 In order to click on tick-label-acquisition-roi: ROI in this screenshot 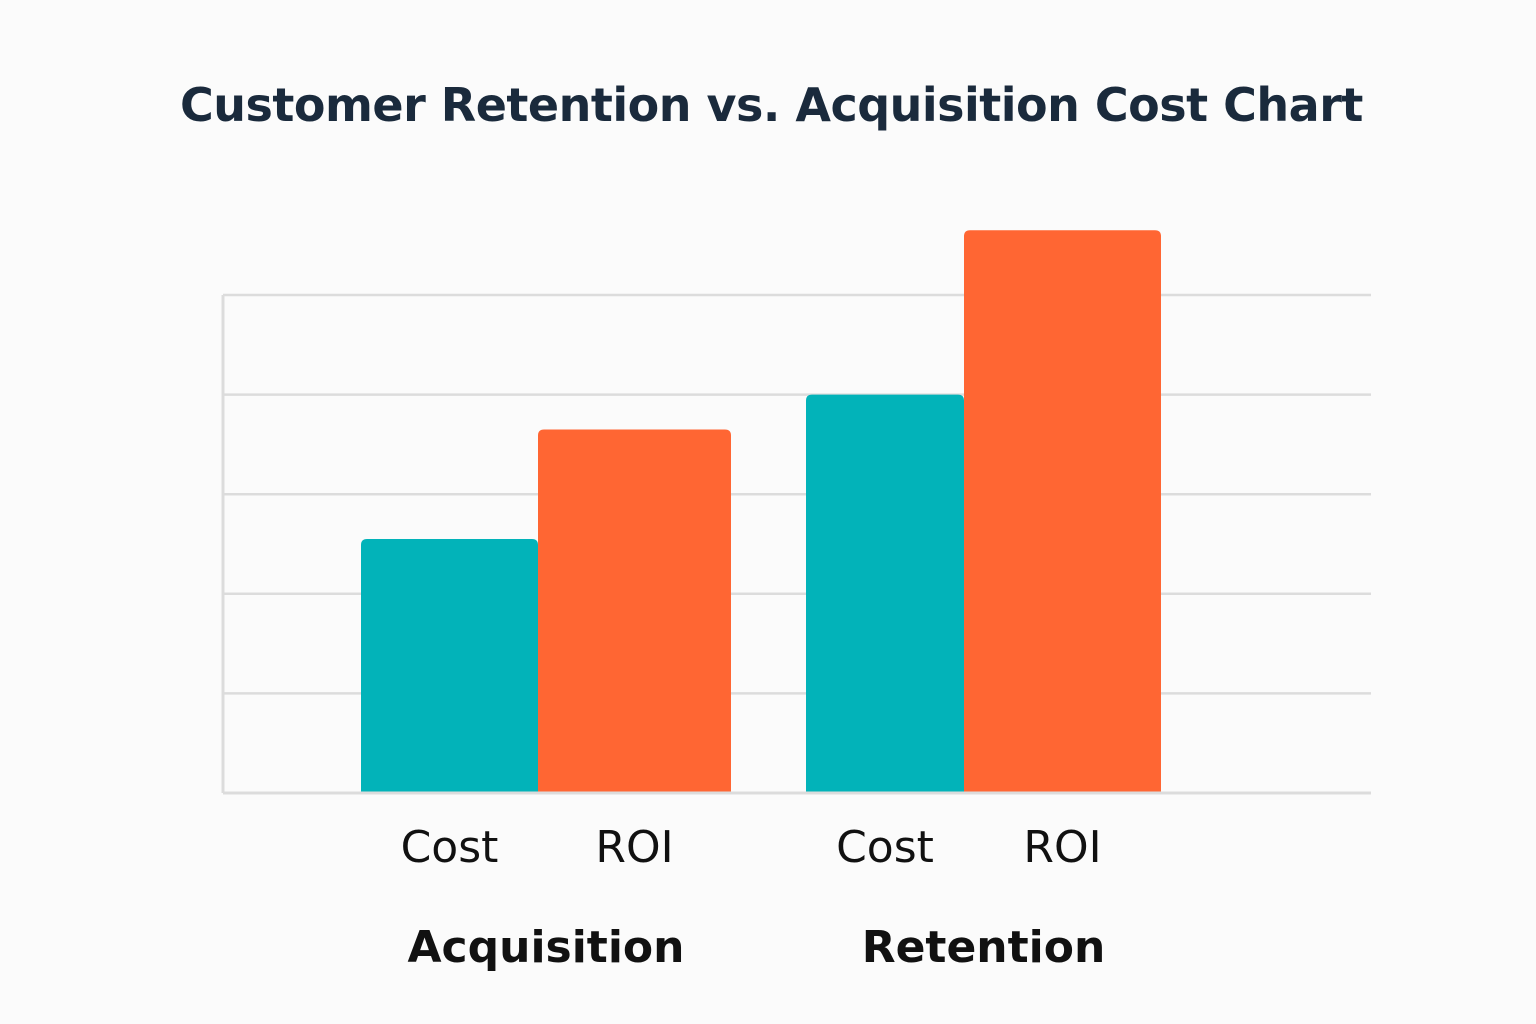, I will do `click(634, 847)`.